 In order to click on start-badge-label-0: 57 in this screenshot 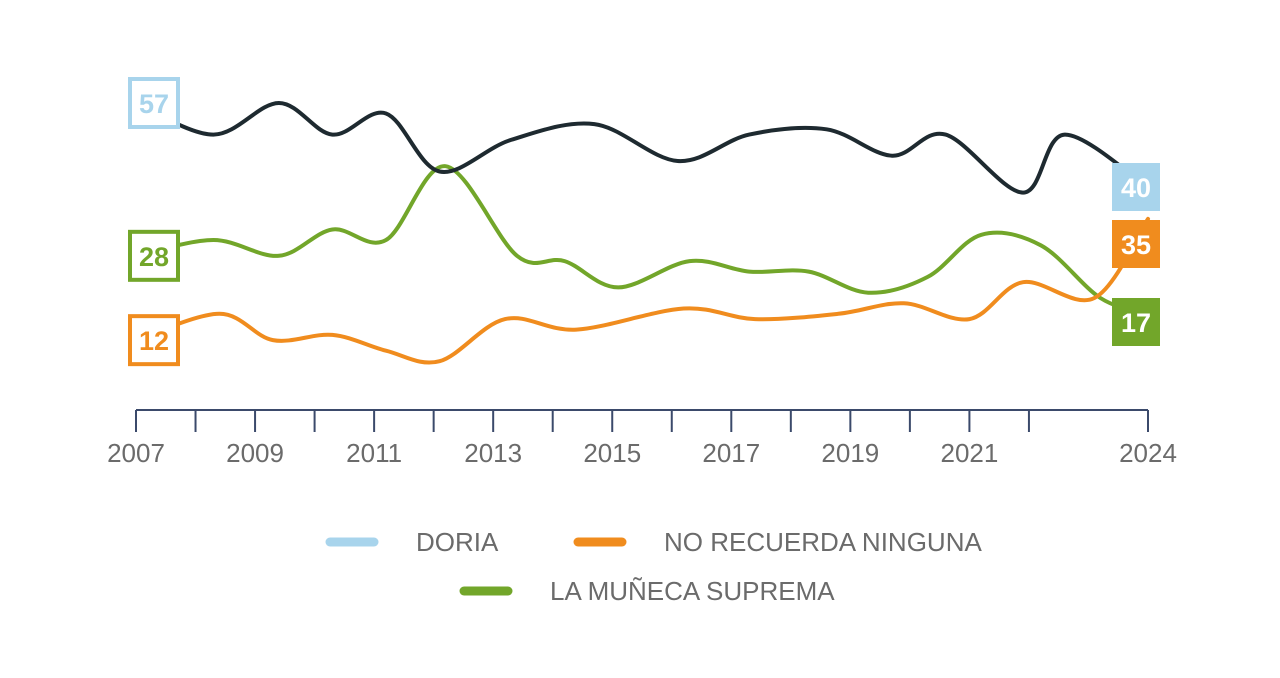, I will do `click(154, 104)`.